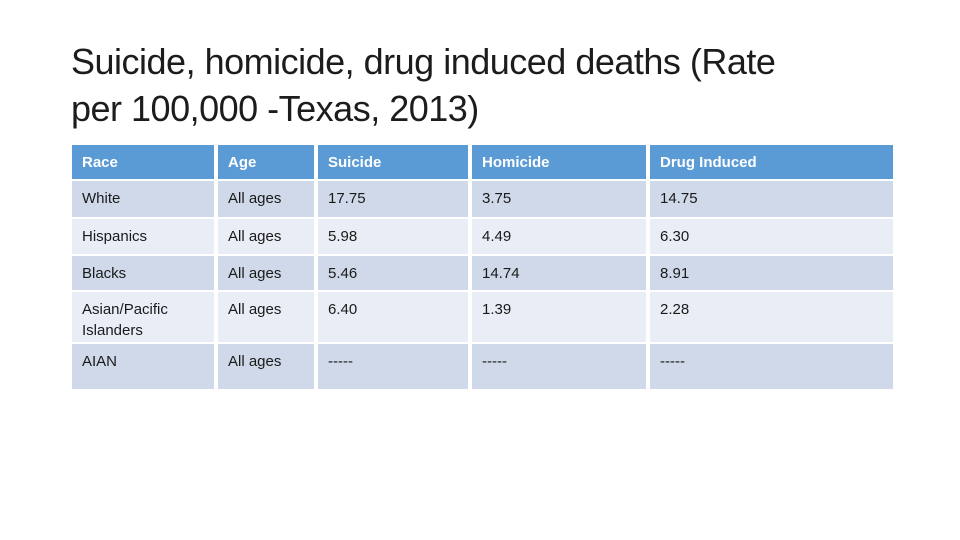 Image resolution: width=960 pixels, height=540 pixels. Describe the element at coordinates (561, 318) in the screenshot. I see `cell-homicide: 1.39` at that location.